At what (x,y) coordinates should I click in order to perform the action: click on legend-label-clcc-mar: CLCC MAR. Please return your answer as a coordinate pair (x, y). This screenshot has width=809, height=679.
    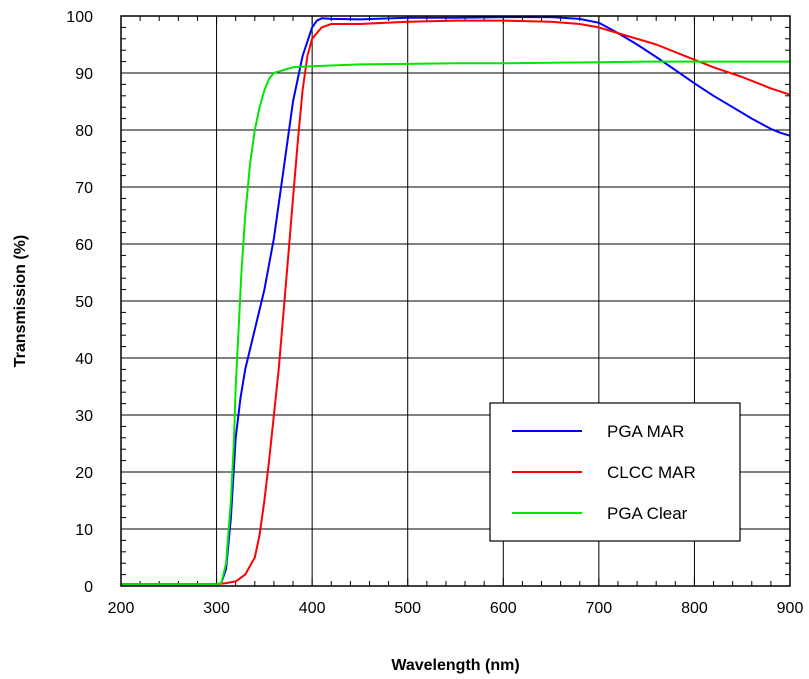
    Looking at the image, I should click on (651, 472).